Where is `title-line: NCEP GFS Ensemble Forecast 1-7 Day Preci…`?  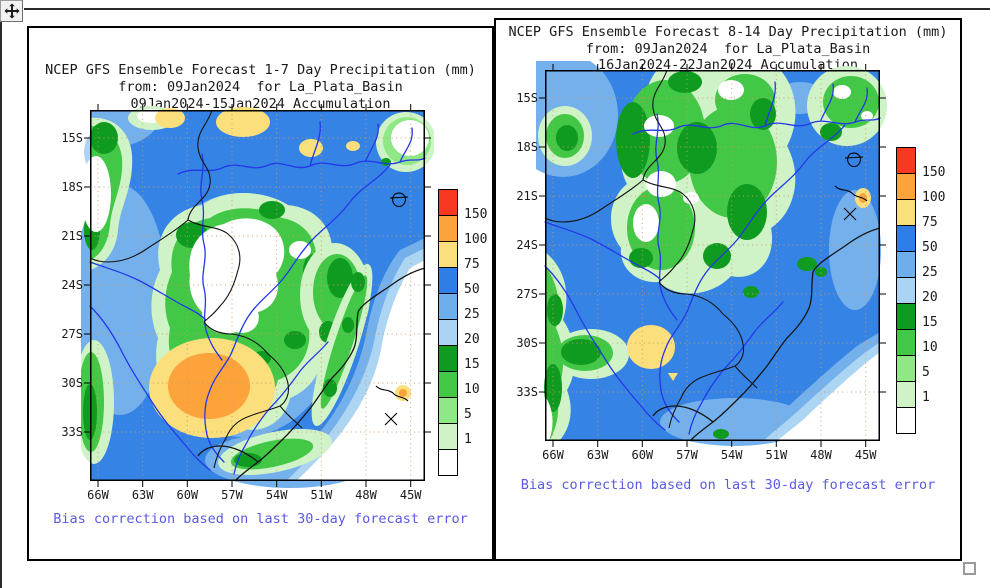 title-line: NCEP GFS Ensemble Forecast 1-7 Day Preci… is located at coordinates (260, 70).